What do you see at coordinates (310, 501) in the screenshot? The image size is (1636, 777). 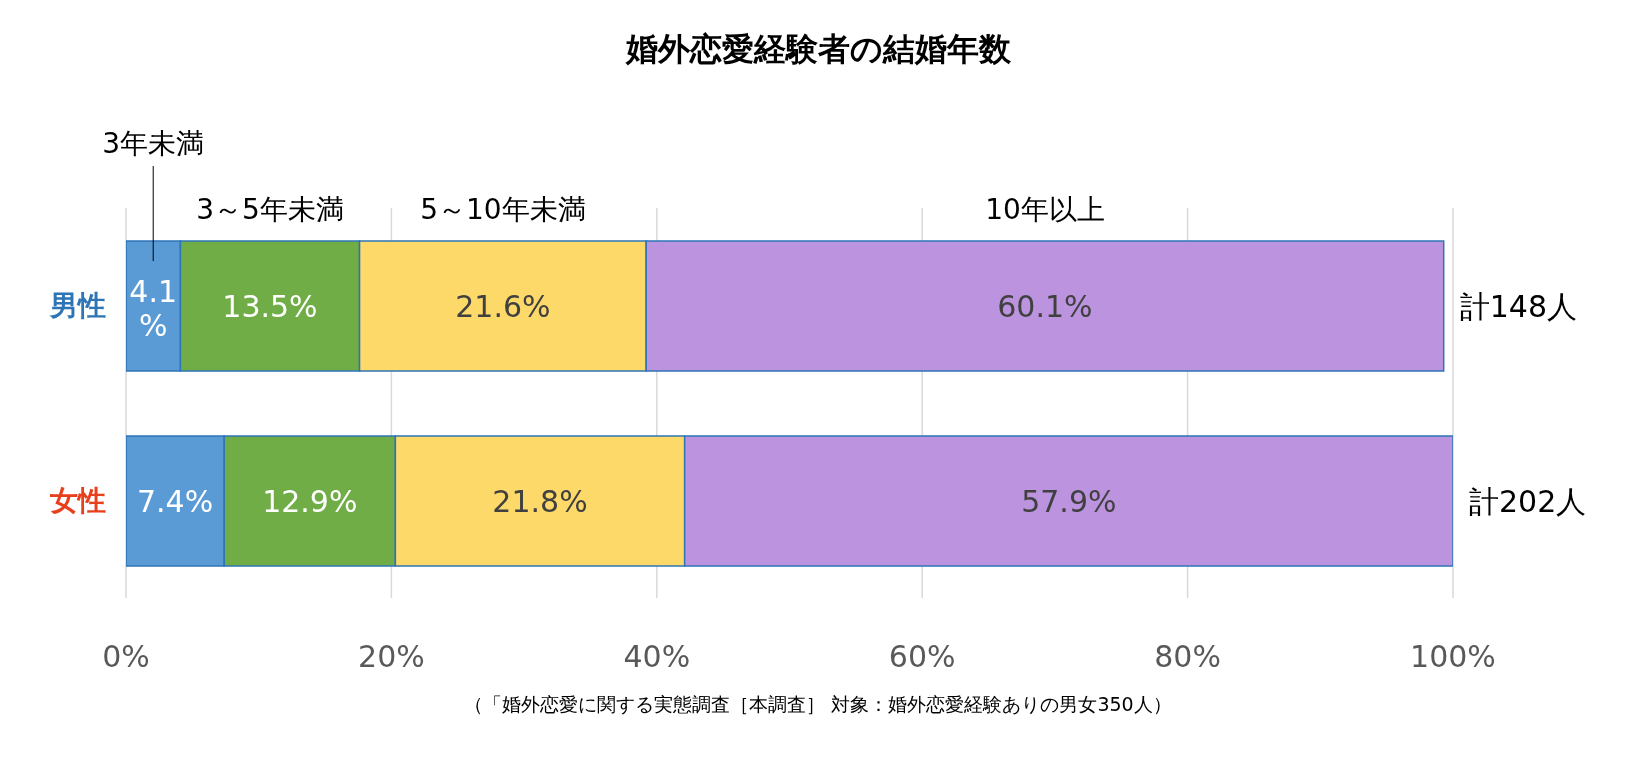 I see `data-label: 12.9%` at bounding box center [310, 501].